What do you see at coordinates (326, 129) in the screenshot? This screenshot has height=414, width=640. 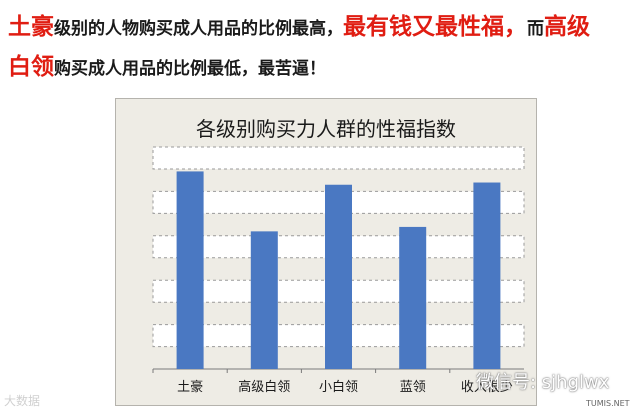 I see `chart-title: 各级别购买力人群的性福指数` at bounding box center [326, 129].